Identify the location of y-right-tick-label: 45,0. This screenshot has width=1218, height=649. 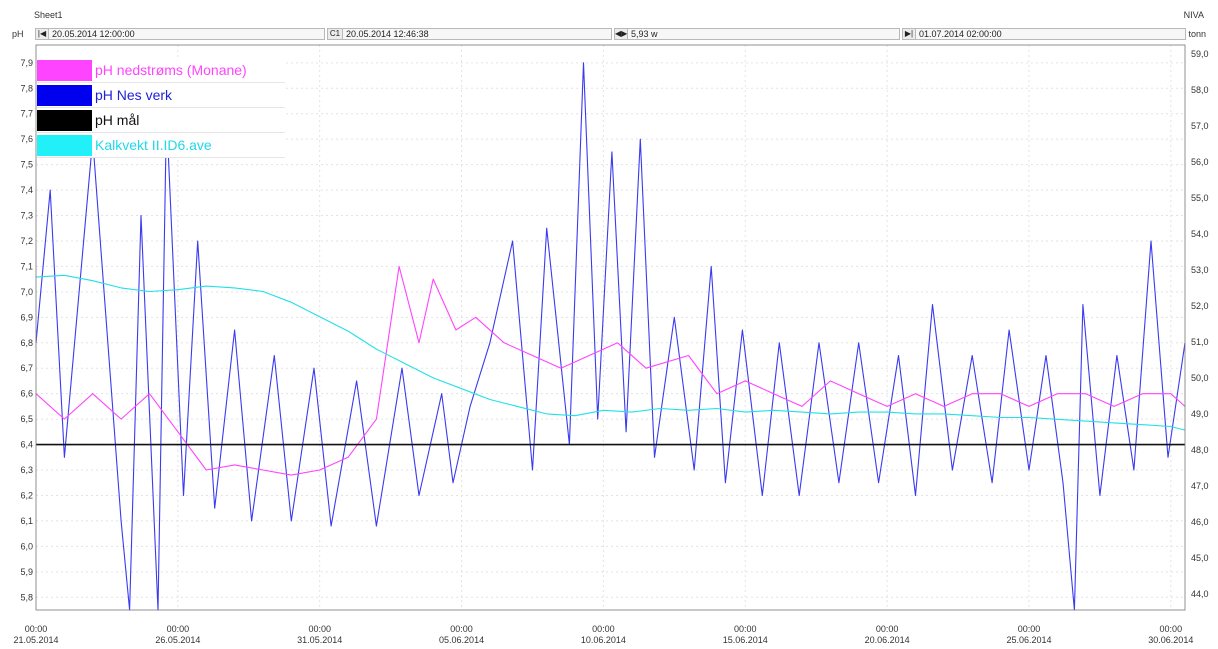
(1200, 558).